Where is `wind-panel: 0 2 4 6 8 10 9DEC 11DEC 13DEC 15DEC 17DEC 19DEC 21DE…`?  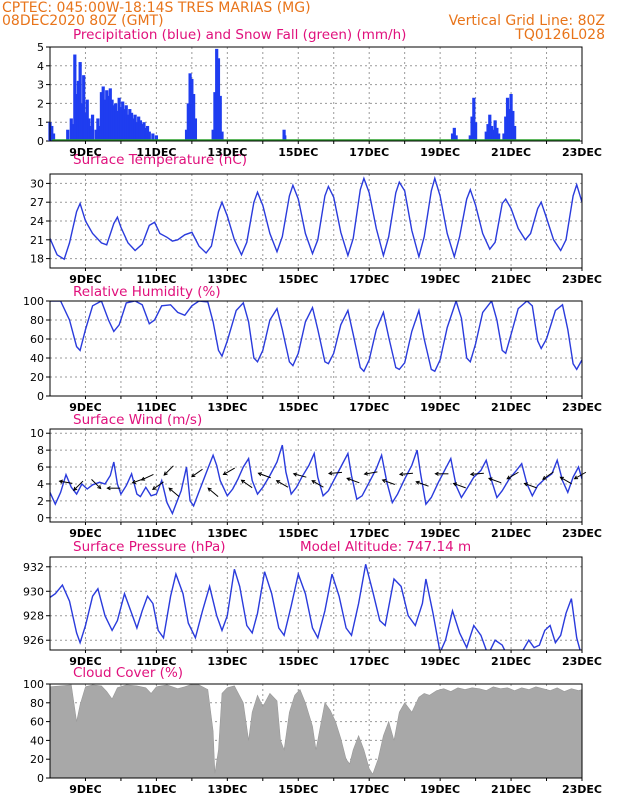 wind-panel: 0 2 4 6 8 10 9DEC 11DEC 13DEC 15DEC 17DEC 19DEC 21DE… is located at coordinates (316, 483).